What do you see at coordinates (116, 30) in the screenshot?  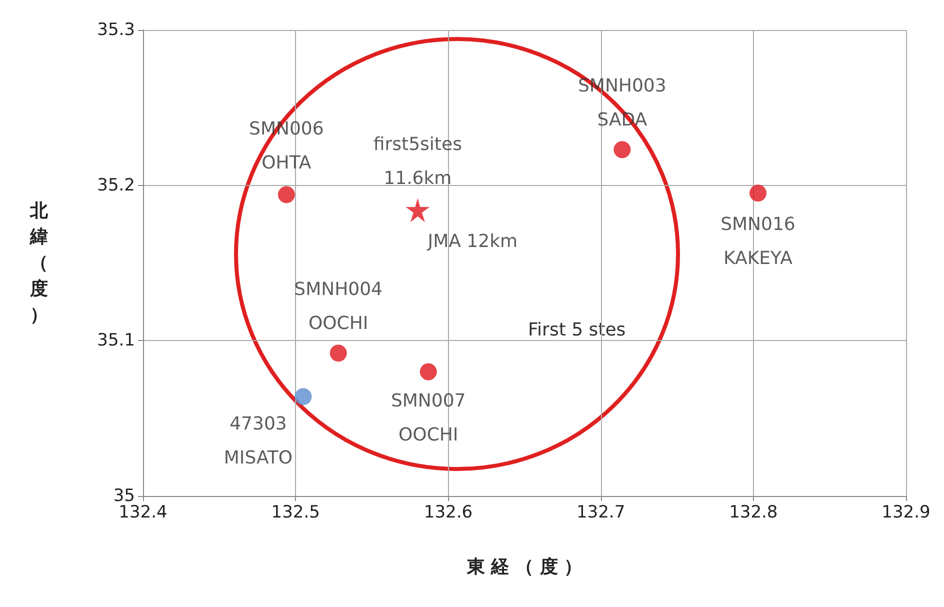 I see `y-tick-label: 35.3` at bounding box center [116, 30].